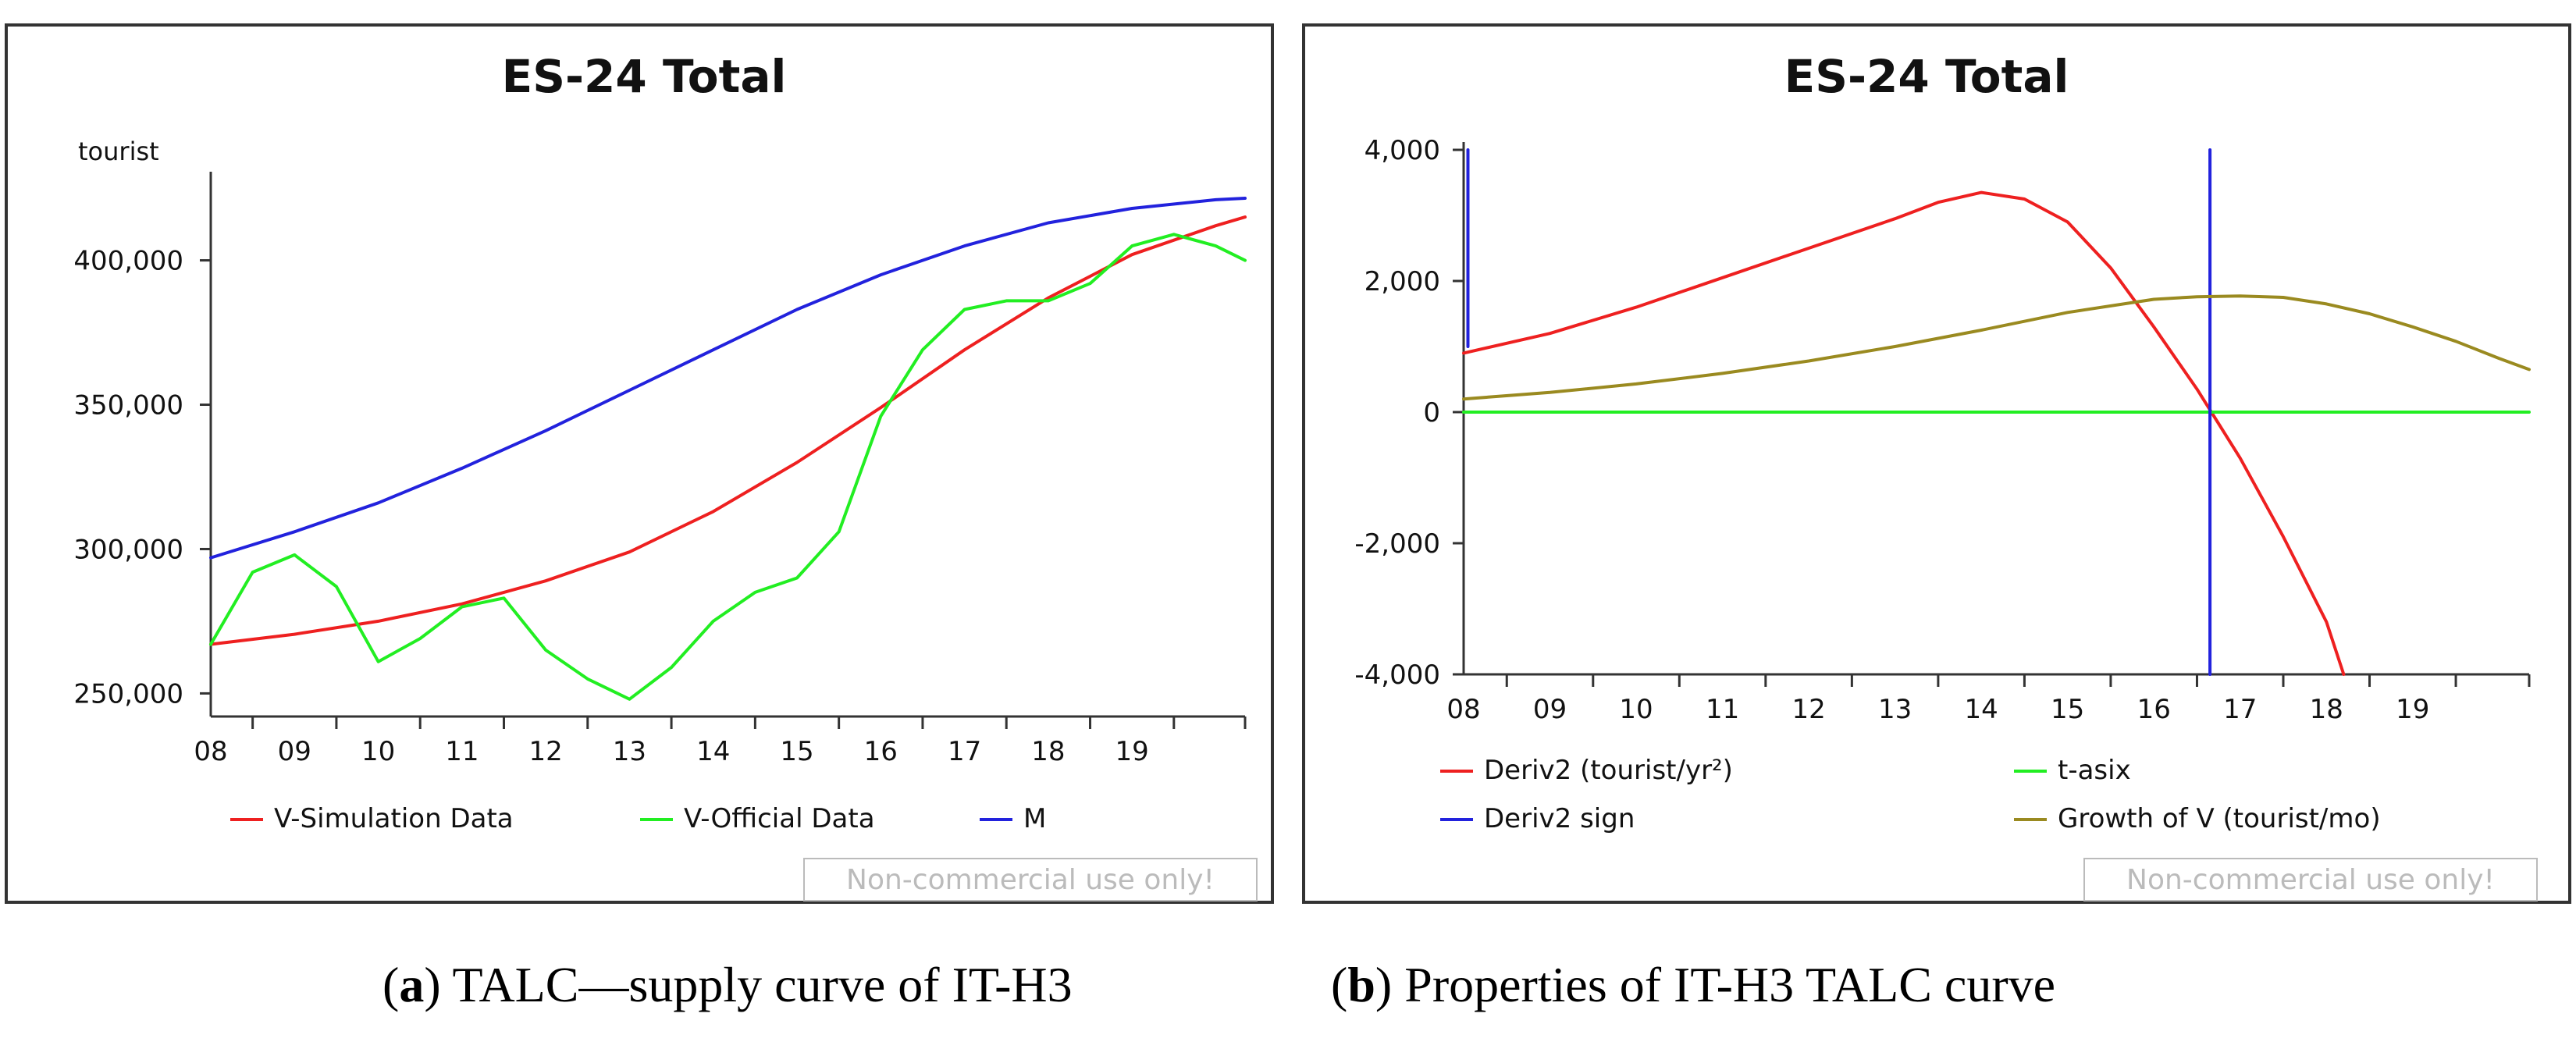 This screenshot has width=2576, height=1049. I want to click on panel-a-x-tick-label: 09, so click(294, 751).